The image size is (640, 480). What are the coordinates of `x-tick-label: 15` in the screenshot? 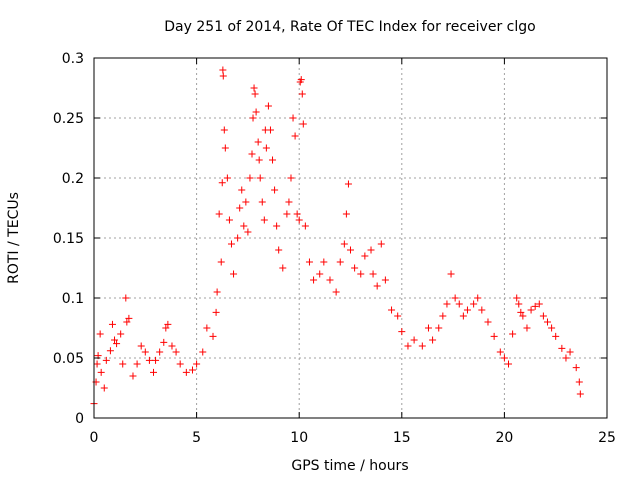 It's located at (402, 438).